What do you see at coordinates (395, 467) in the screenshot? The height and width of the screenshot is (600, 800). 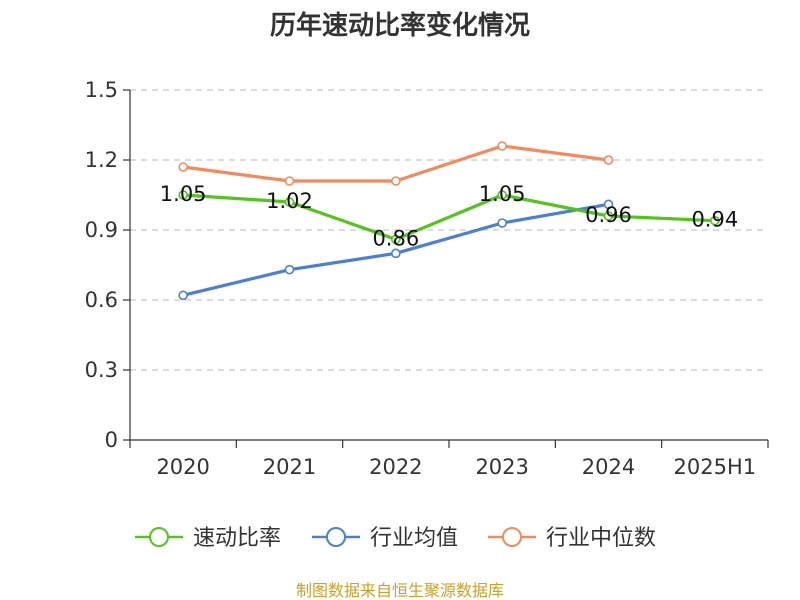 I see `x-tick-label: 2022` at bounding box center [395, 467].